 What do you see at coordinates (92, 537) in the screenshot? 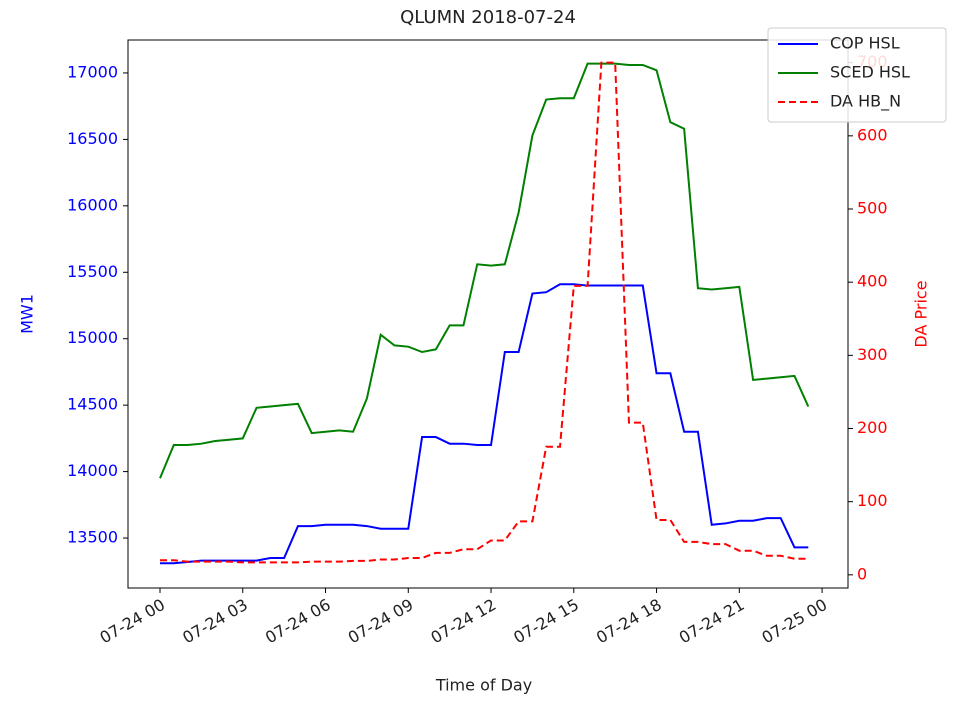
I see `y-tick-label: 13500` at bounding box center [92, 537].